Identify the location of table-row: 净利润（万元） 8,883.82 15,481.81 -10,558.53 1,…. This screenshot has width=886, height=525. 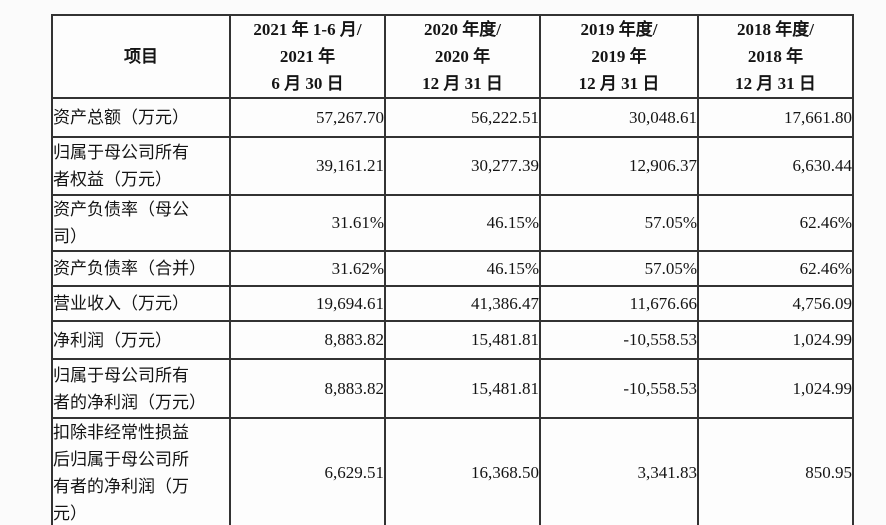
(452, 340).